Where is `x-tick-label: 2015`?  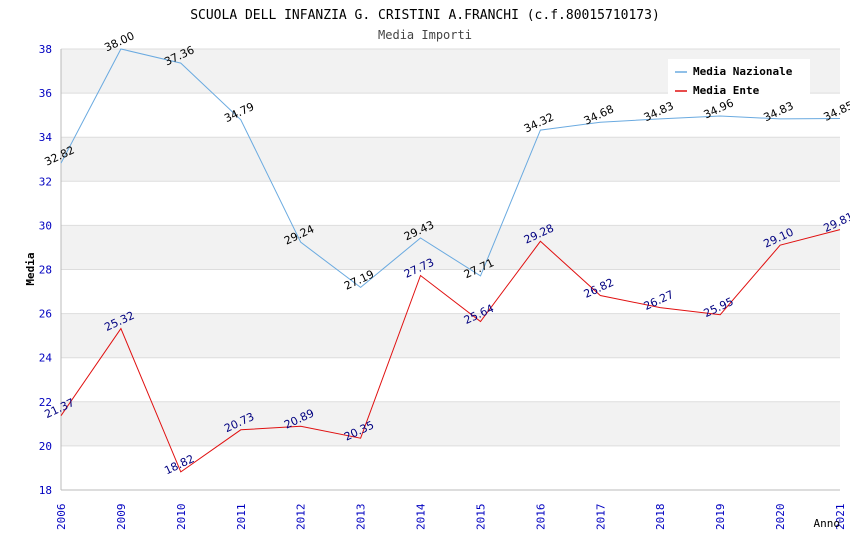
x-tick-label: 2015 is located at coordinates (480, 517).